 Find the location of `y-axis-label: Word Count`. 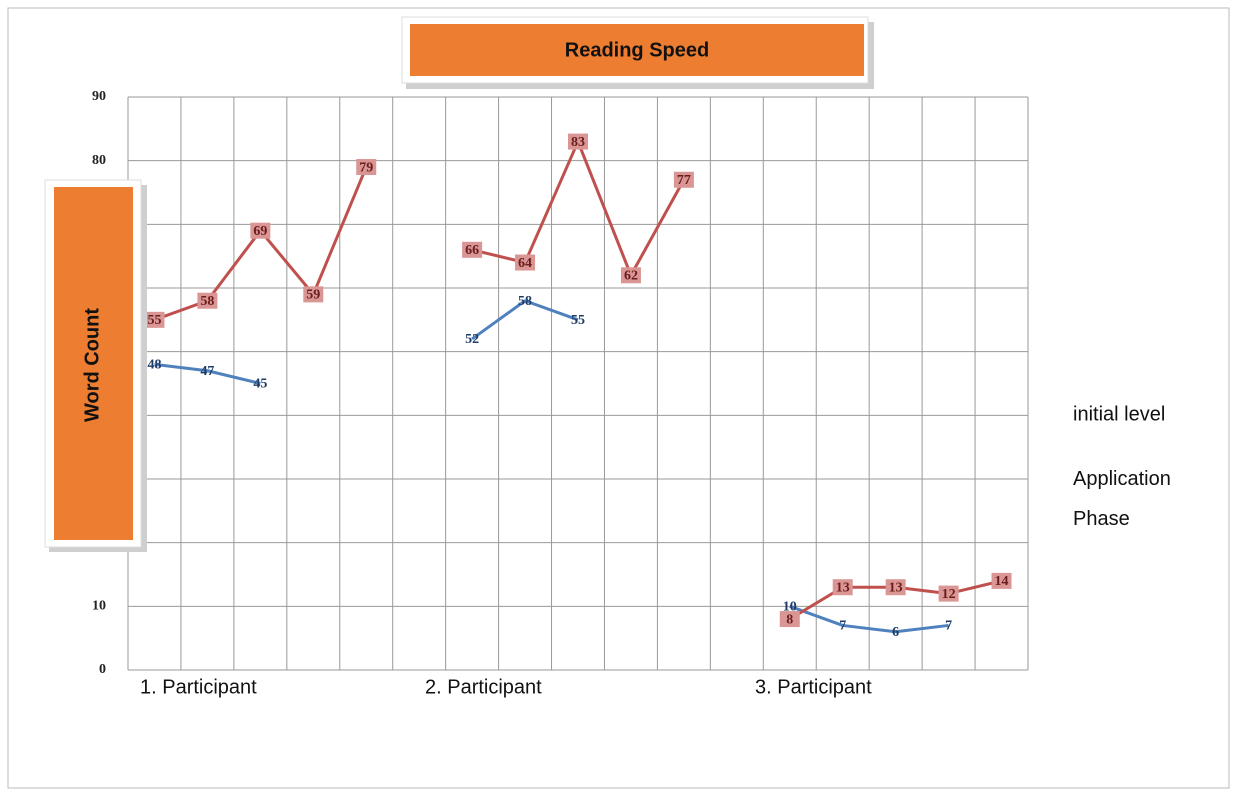

y-axis-label: Word Count is located at coordinates (92, 365).